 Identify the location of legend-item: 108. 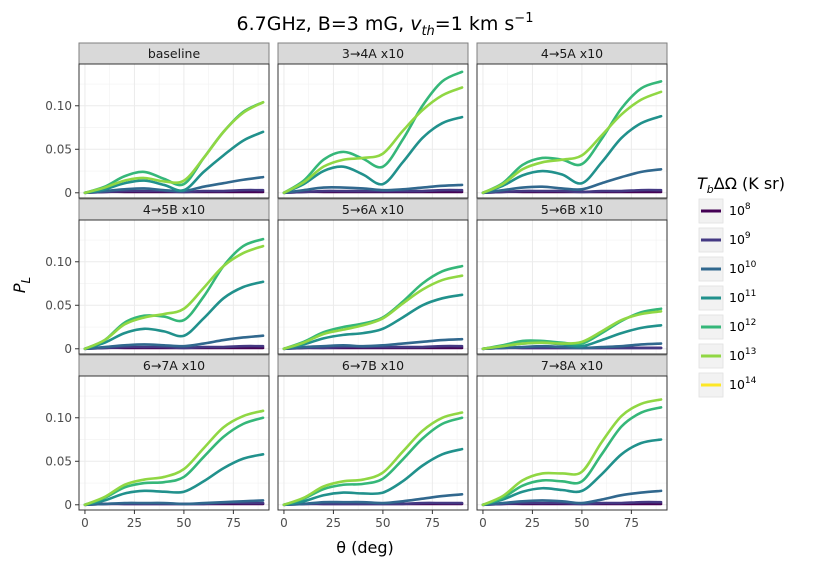
(724, 211).